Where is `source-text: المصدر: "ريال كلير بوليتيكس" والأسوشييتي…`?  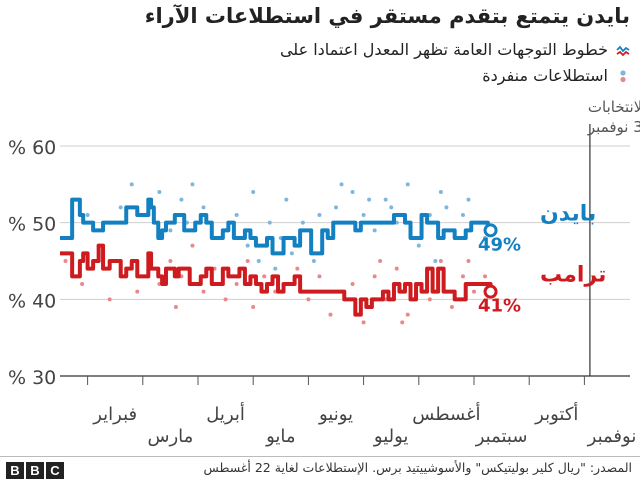 source-text: المصدر: "ريال كلير بوليتيكس" والأسوشييتي… is located at coordinates (417, 467).